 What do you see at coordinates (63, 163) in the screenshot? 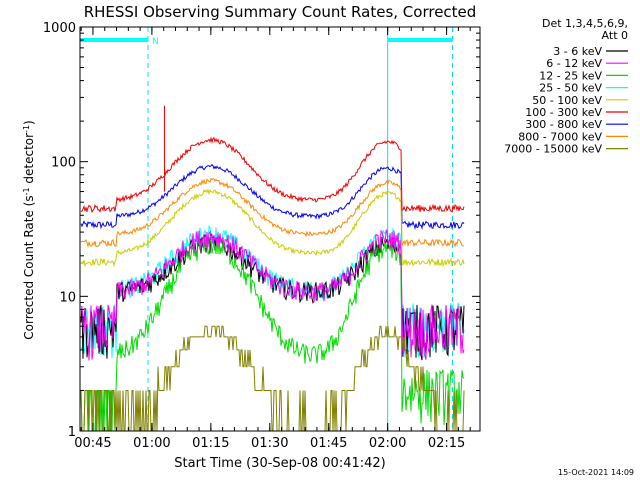
I see `y-tick-label: 100` at bounding box center [63, 163].